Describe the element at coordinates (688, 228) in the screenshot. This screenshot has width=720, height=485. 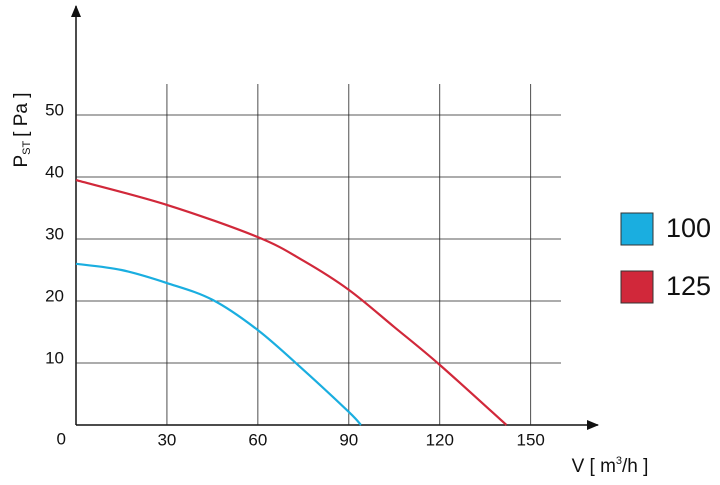
I see `legend-label: 100` at that location.